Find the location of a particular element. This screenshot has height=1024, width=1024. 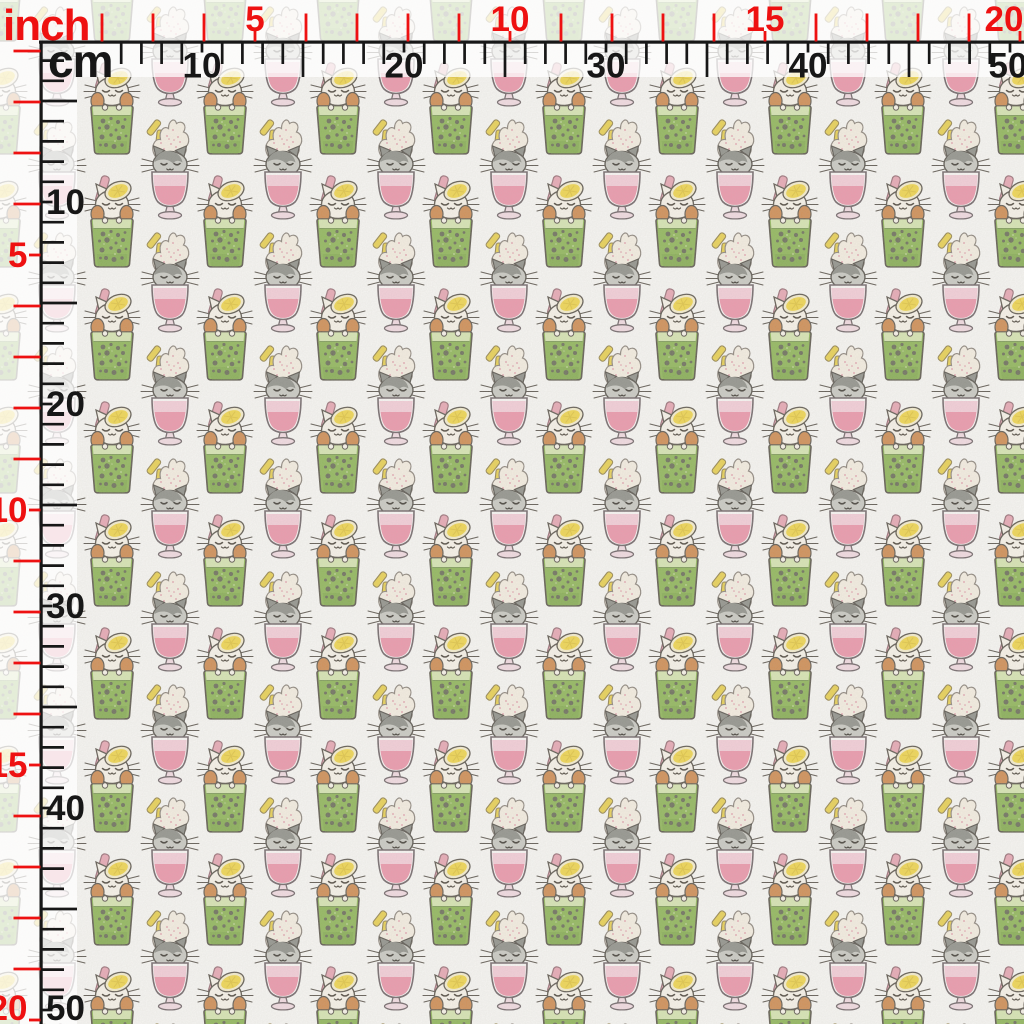

cm-number-left: 10 is located at coordinates (65, 202).